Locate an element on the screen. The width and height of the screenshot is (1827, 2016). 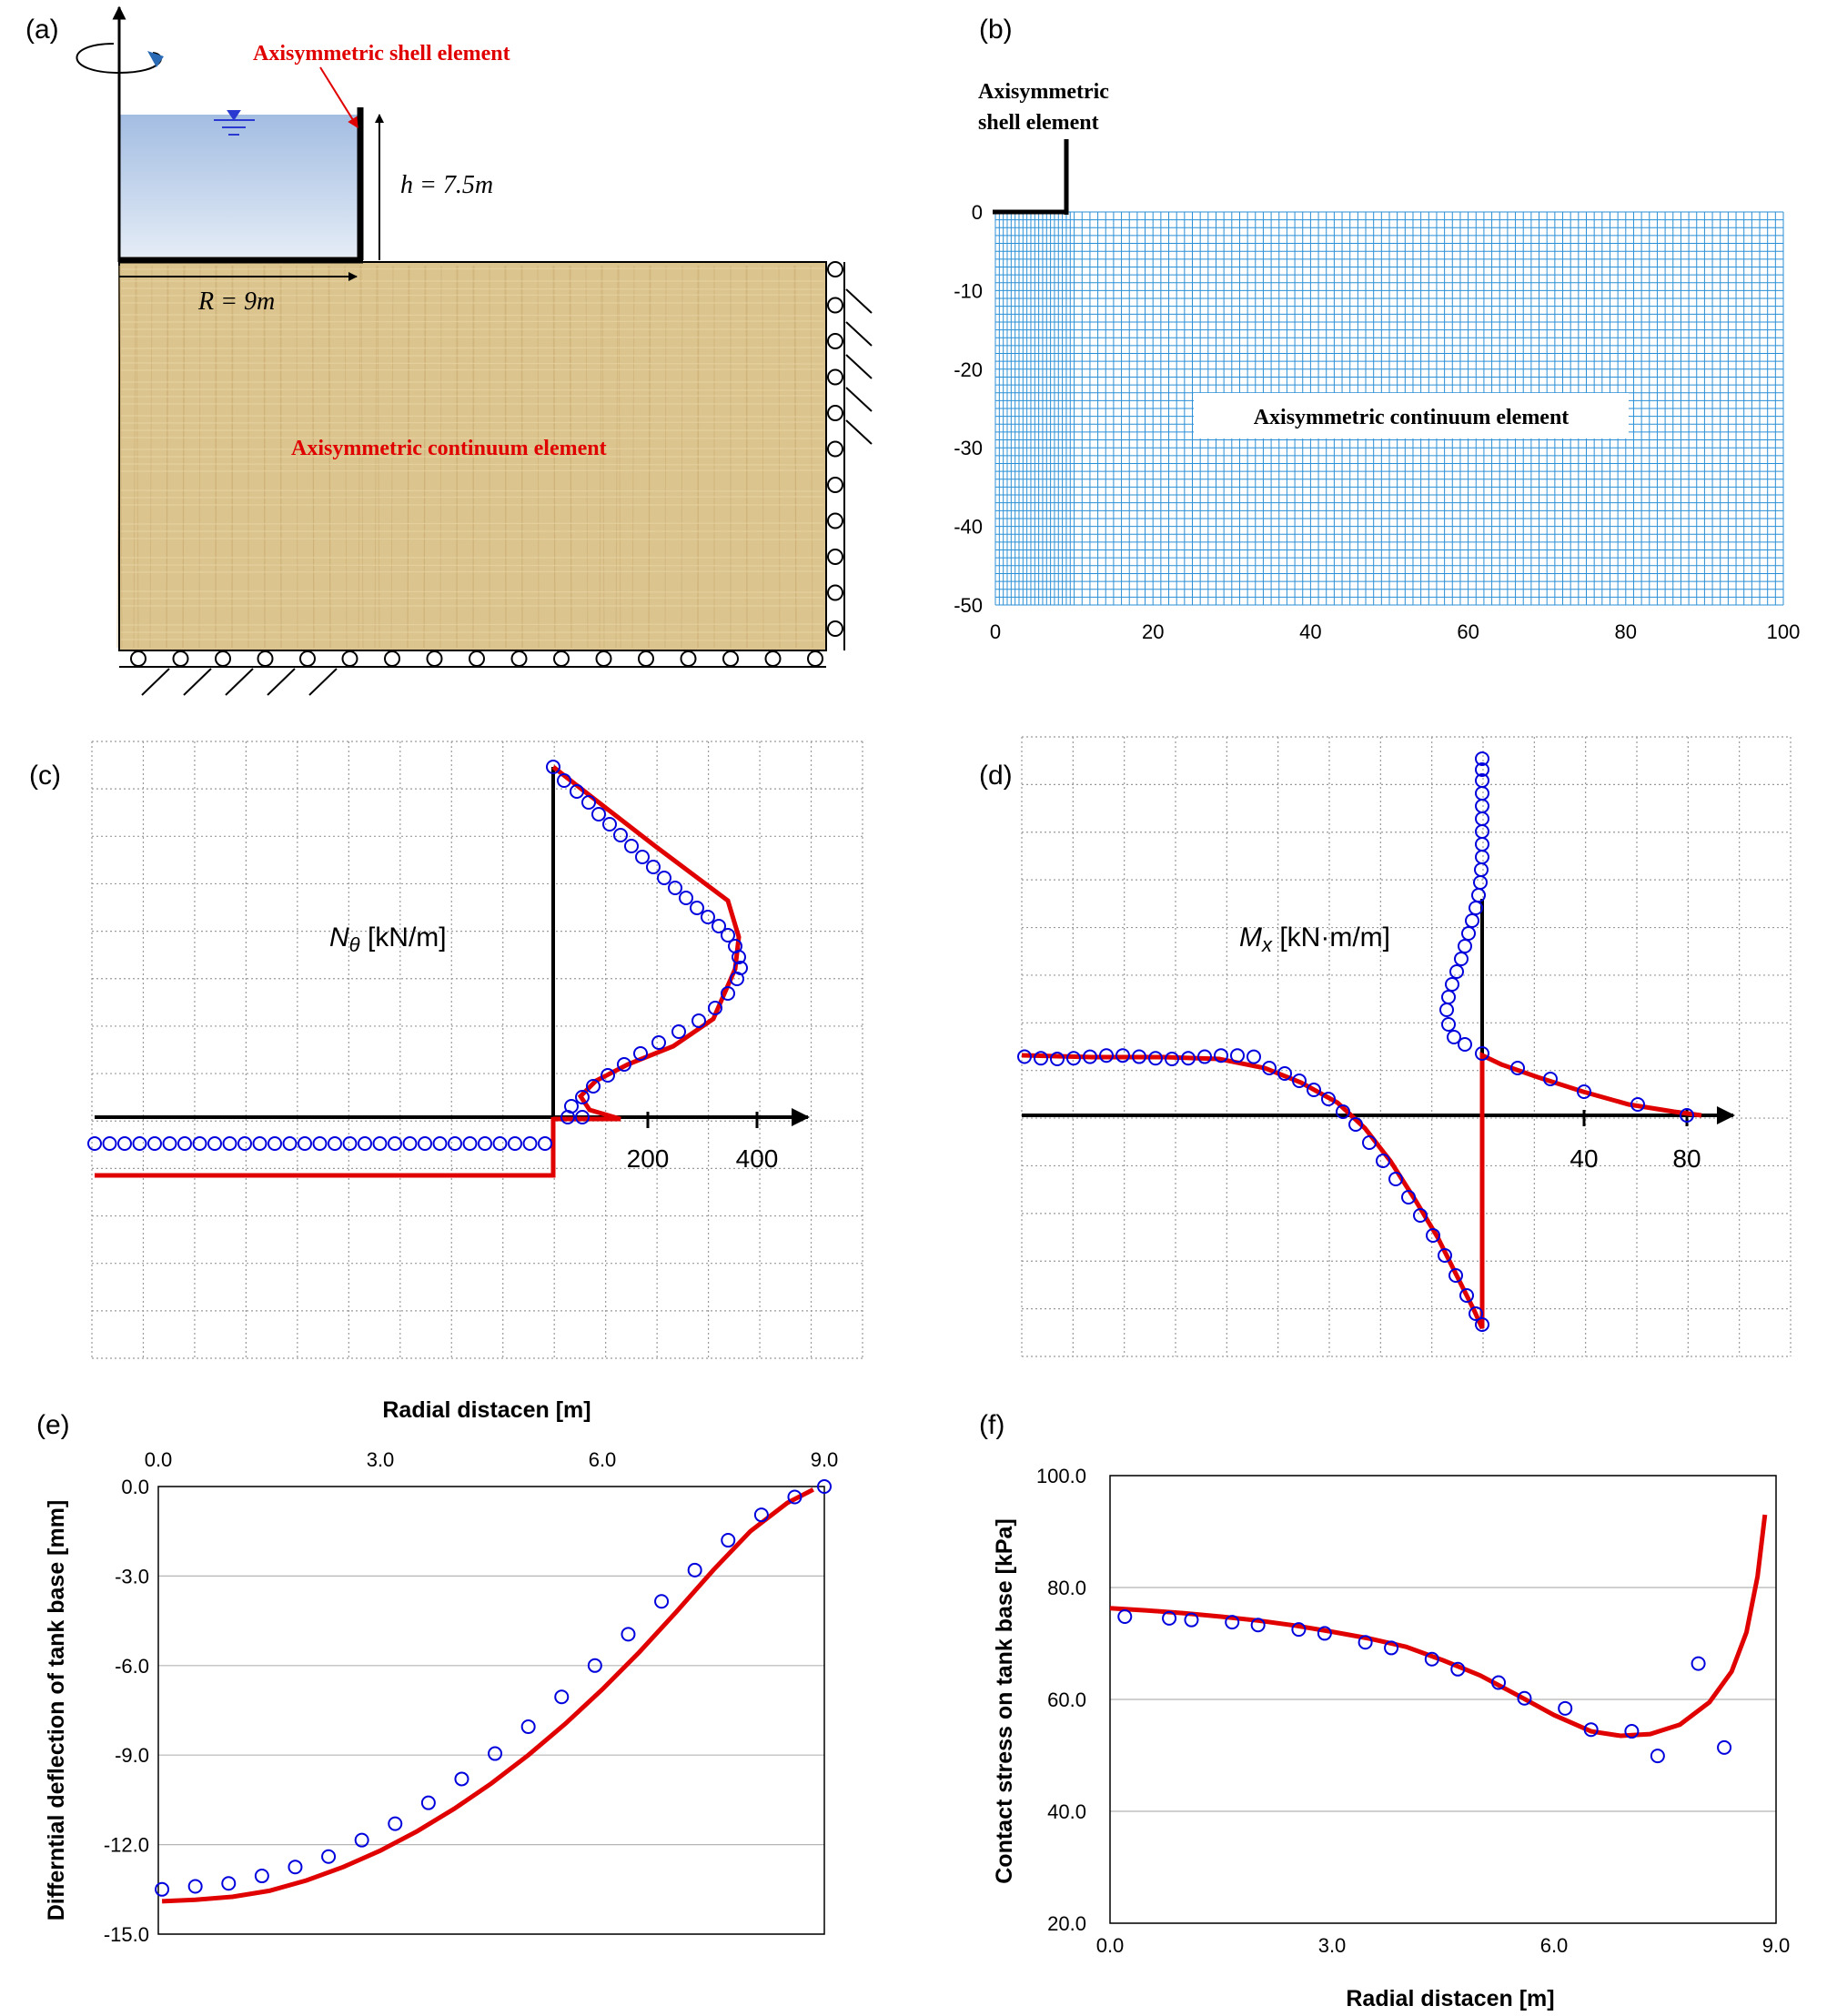
d-quantity-sub: x is located at coordinates (1267, 945).